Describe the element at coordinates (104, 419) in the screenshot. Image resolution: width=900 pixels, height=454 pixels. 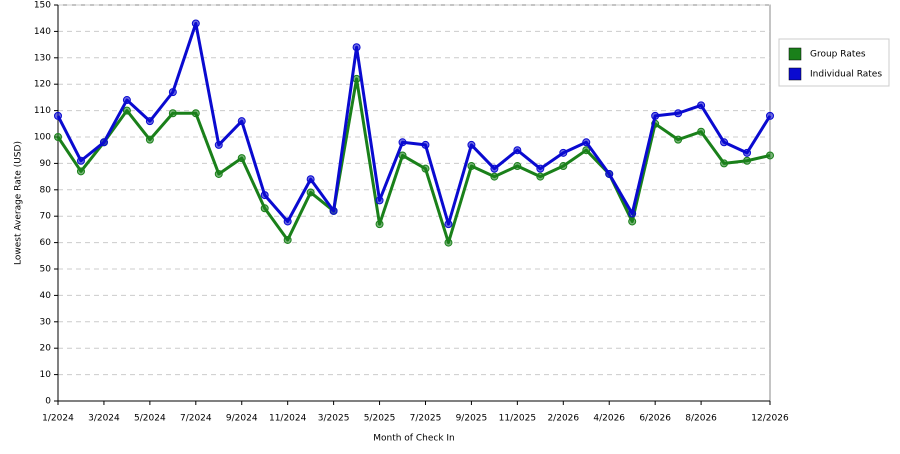
I see `x-tick-label: 3/2024` at that location.